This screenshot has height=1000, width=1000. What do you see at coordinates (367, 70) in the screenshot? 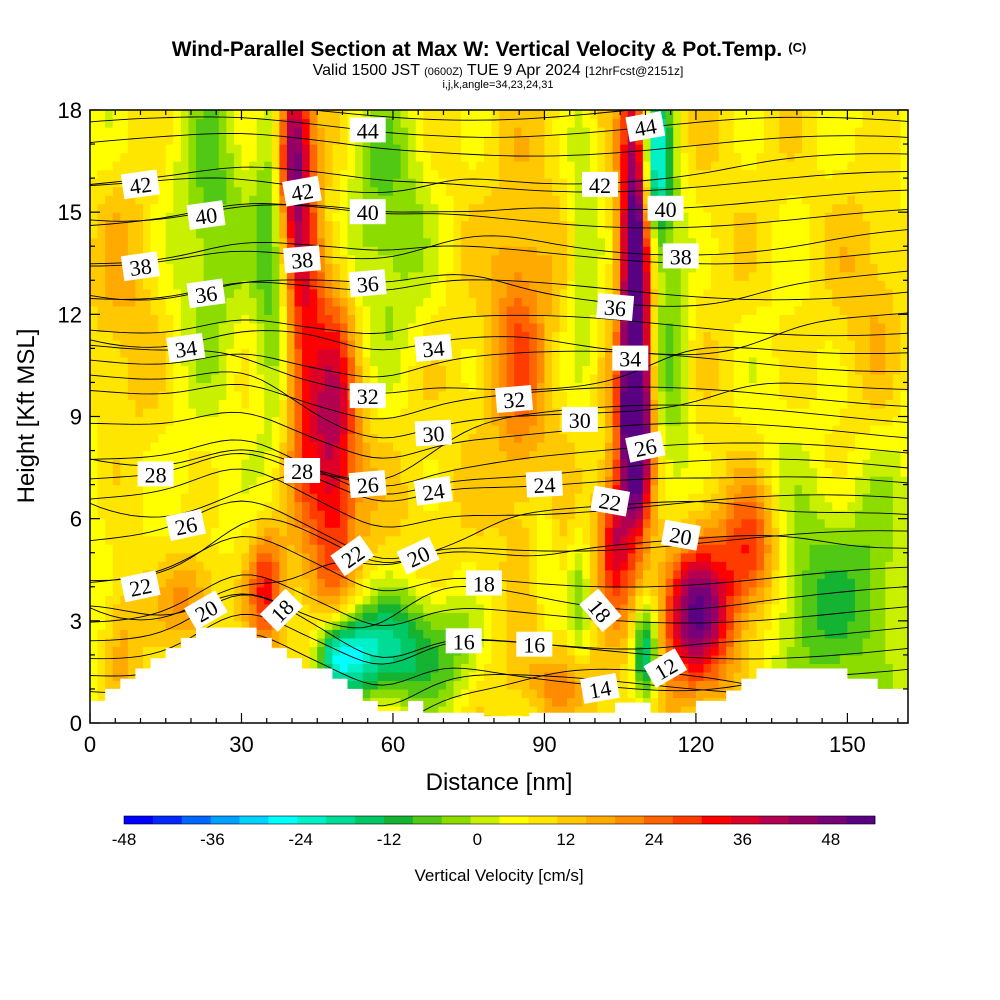
I see `valid-prefix: Valid 1500 JST` at bounding box center [367, 70].